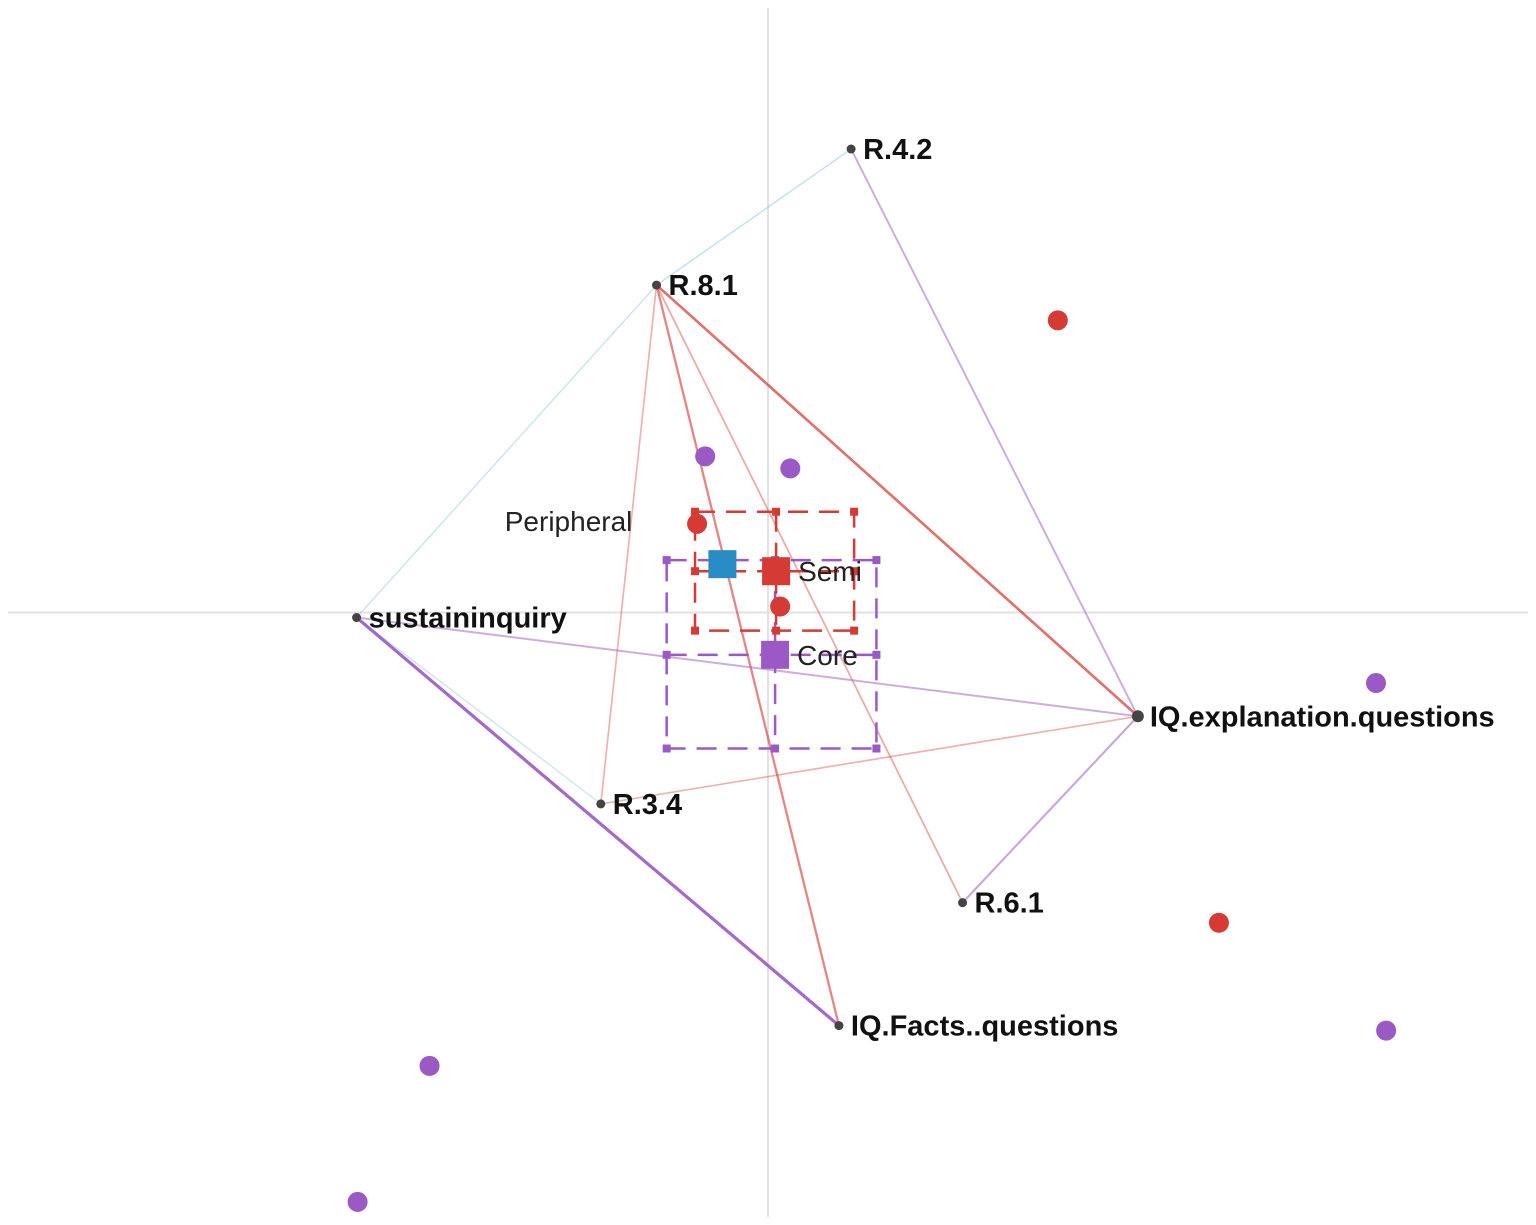 Image resolution: width=1536 pixels, height=1225 pixels. Describe the element at coordinates (827, 655) in the screenshot. I see `group-label-core: Core` at that location.